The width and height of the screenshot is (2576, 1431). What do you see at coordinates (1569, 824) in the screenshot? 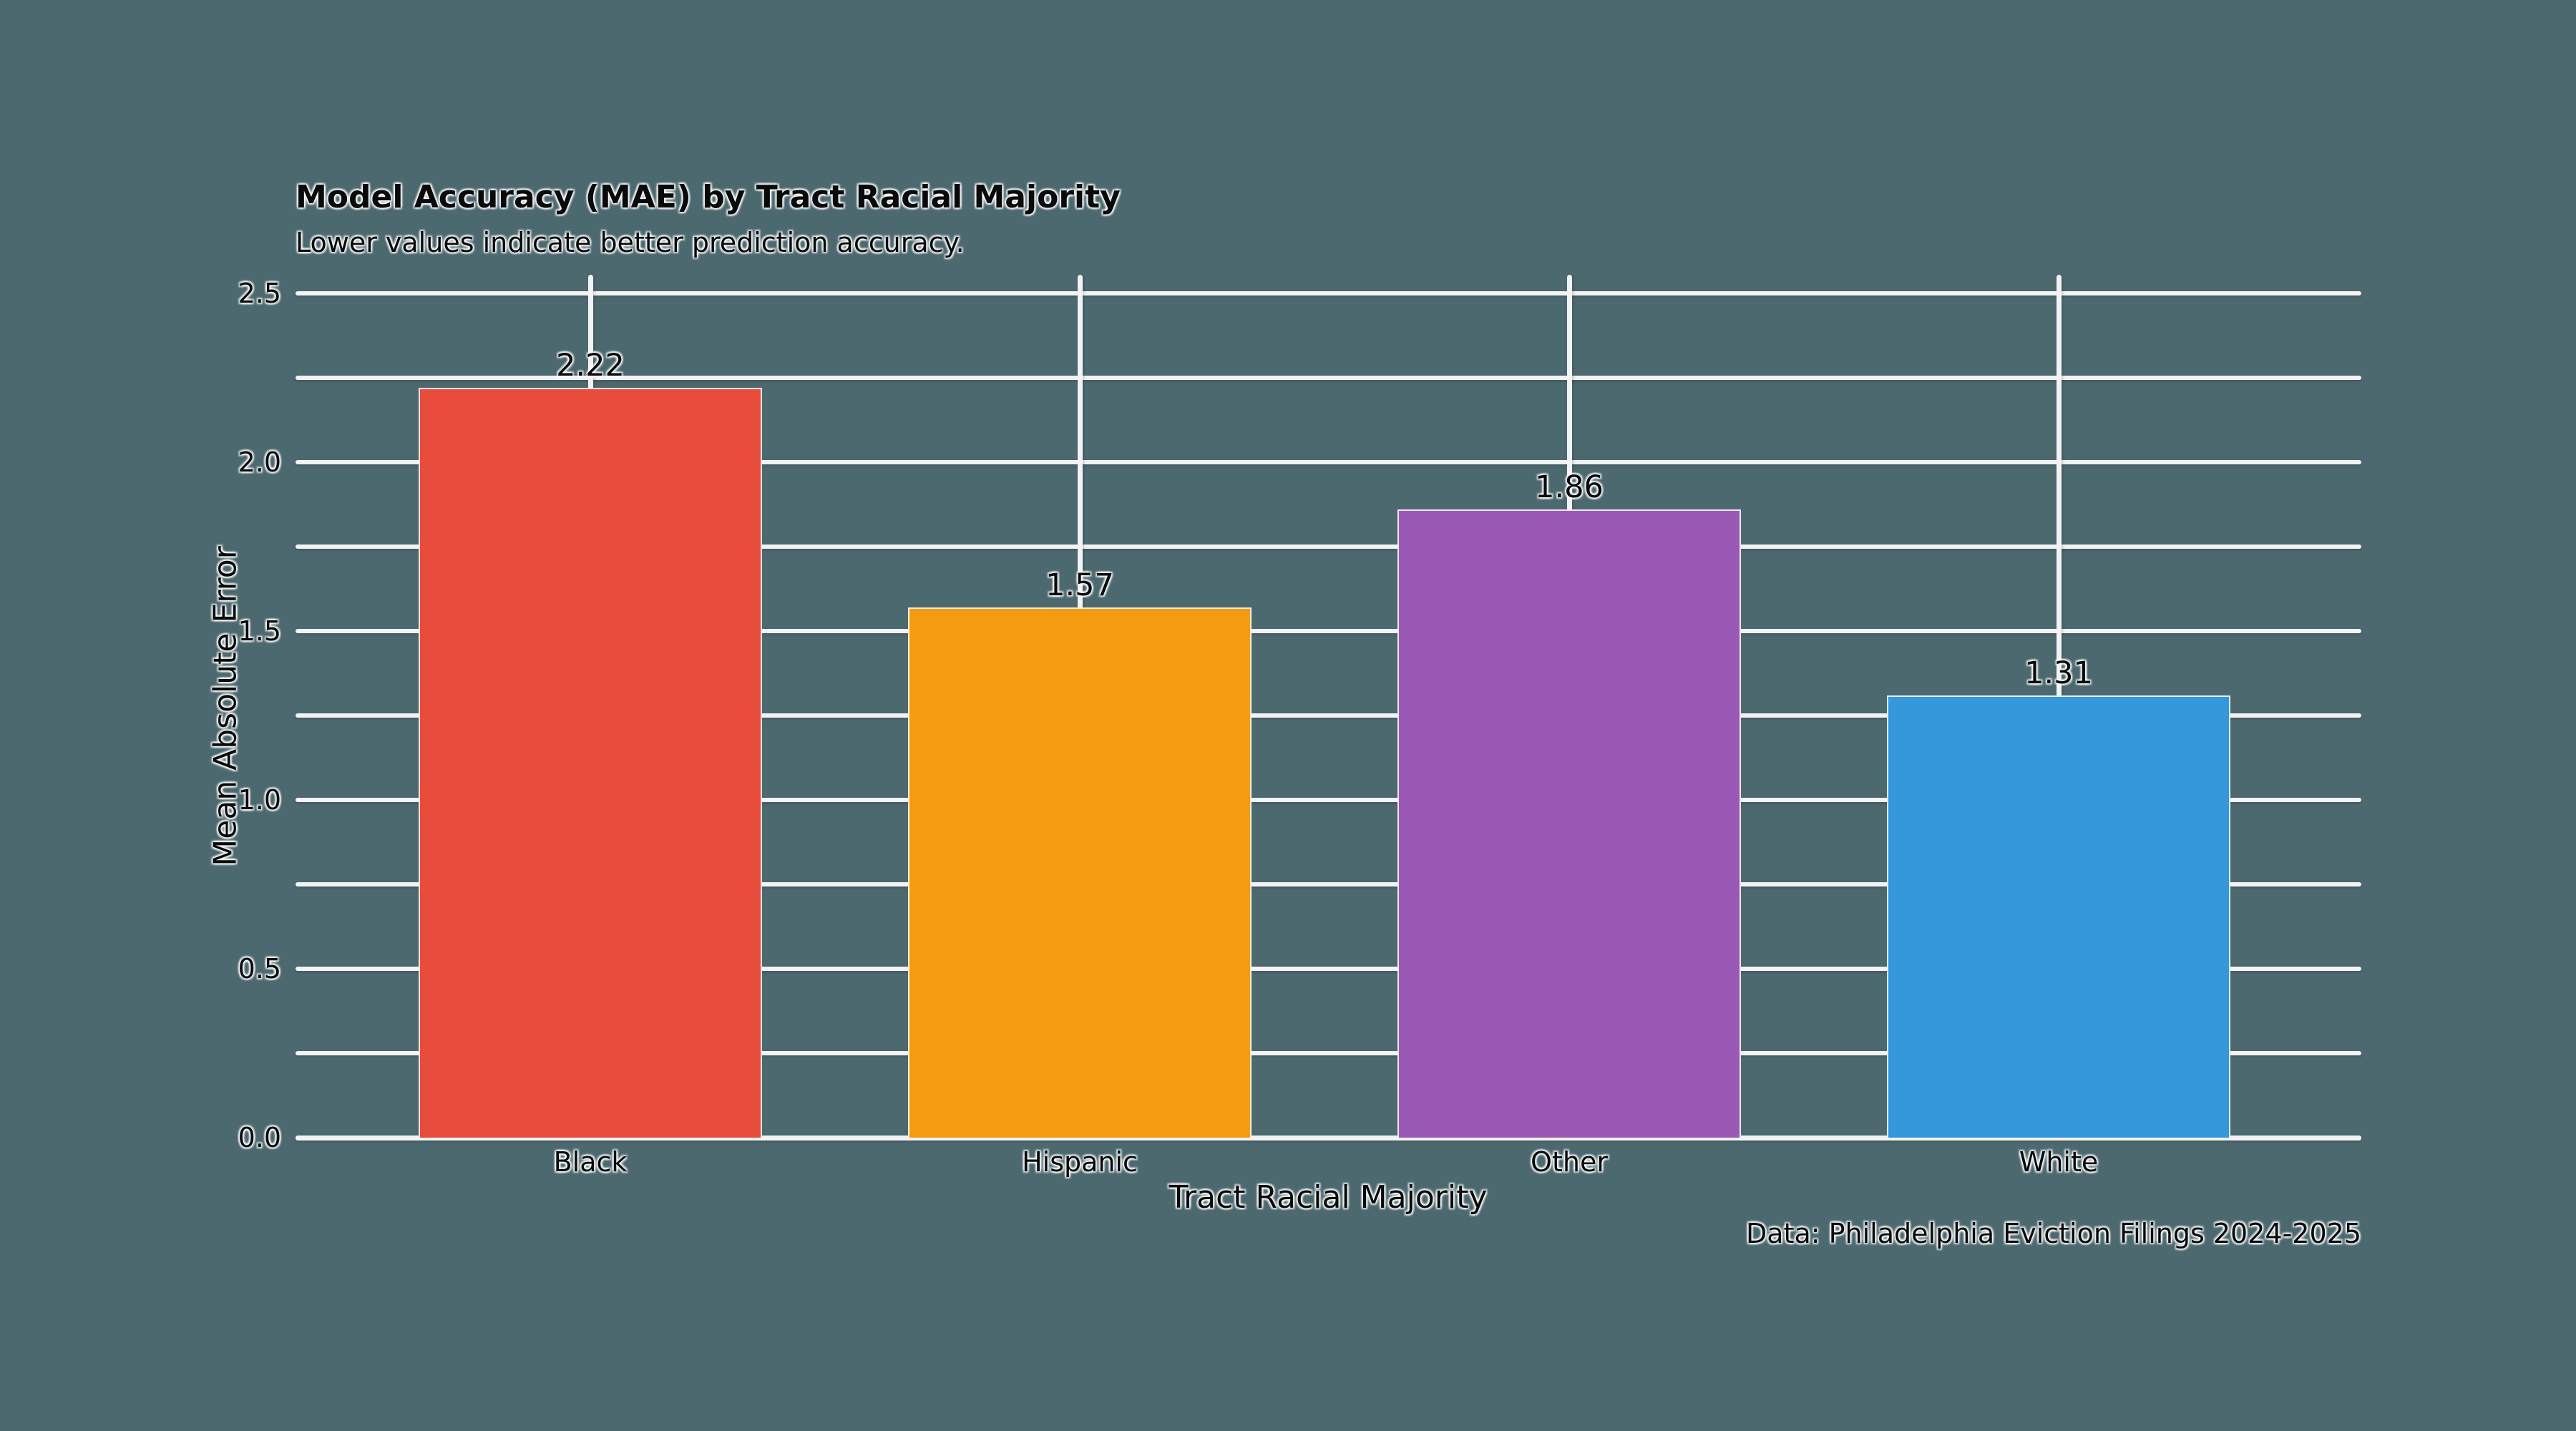
I see `bar-other` at bounding box center [1569, 824].